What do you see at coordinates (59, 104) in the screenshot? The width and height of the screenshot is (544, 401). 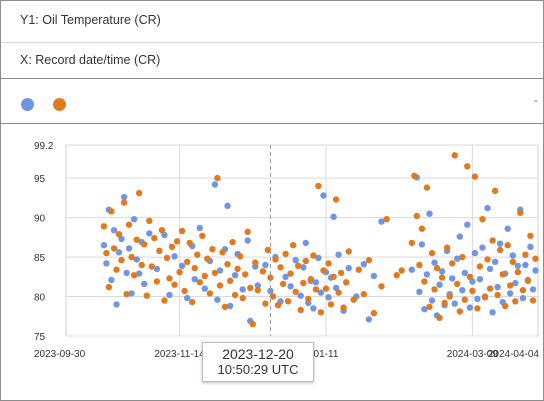 I see `legend-series-2-marker` at bounding box center [59, 104].